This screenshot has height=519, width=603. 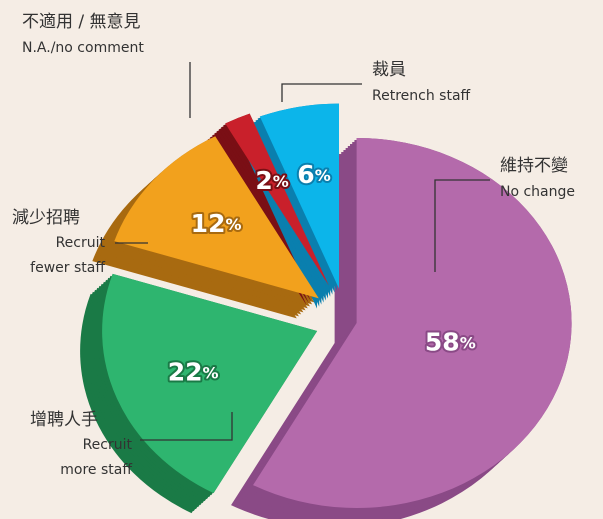 I want to click on value-label: 58%, so click(x=450, y=342).